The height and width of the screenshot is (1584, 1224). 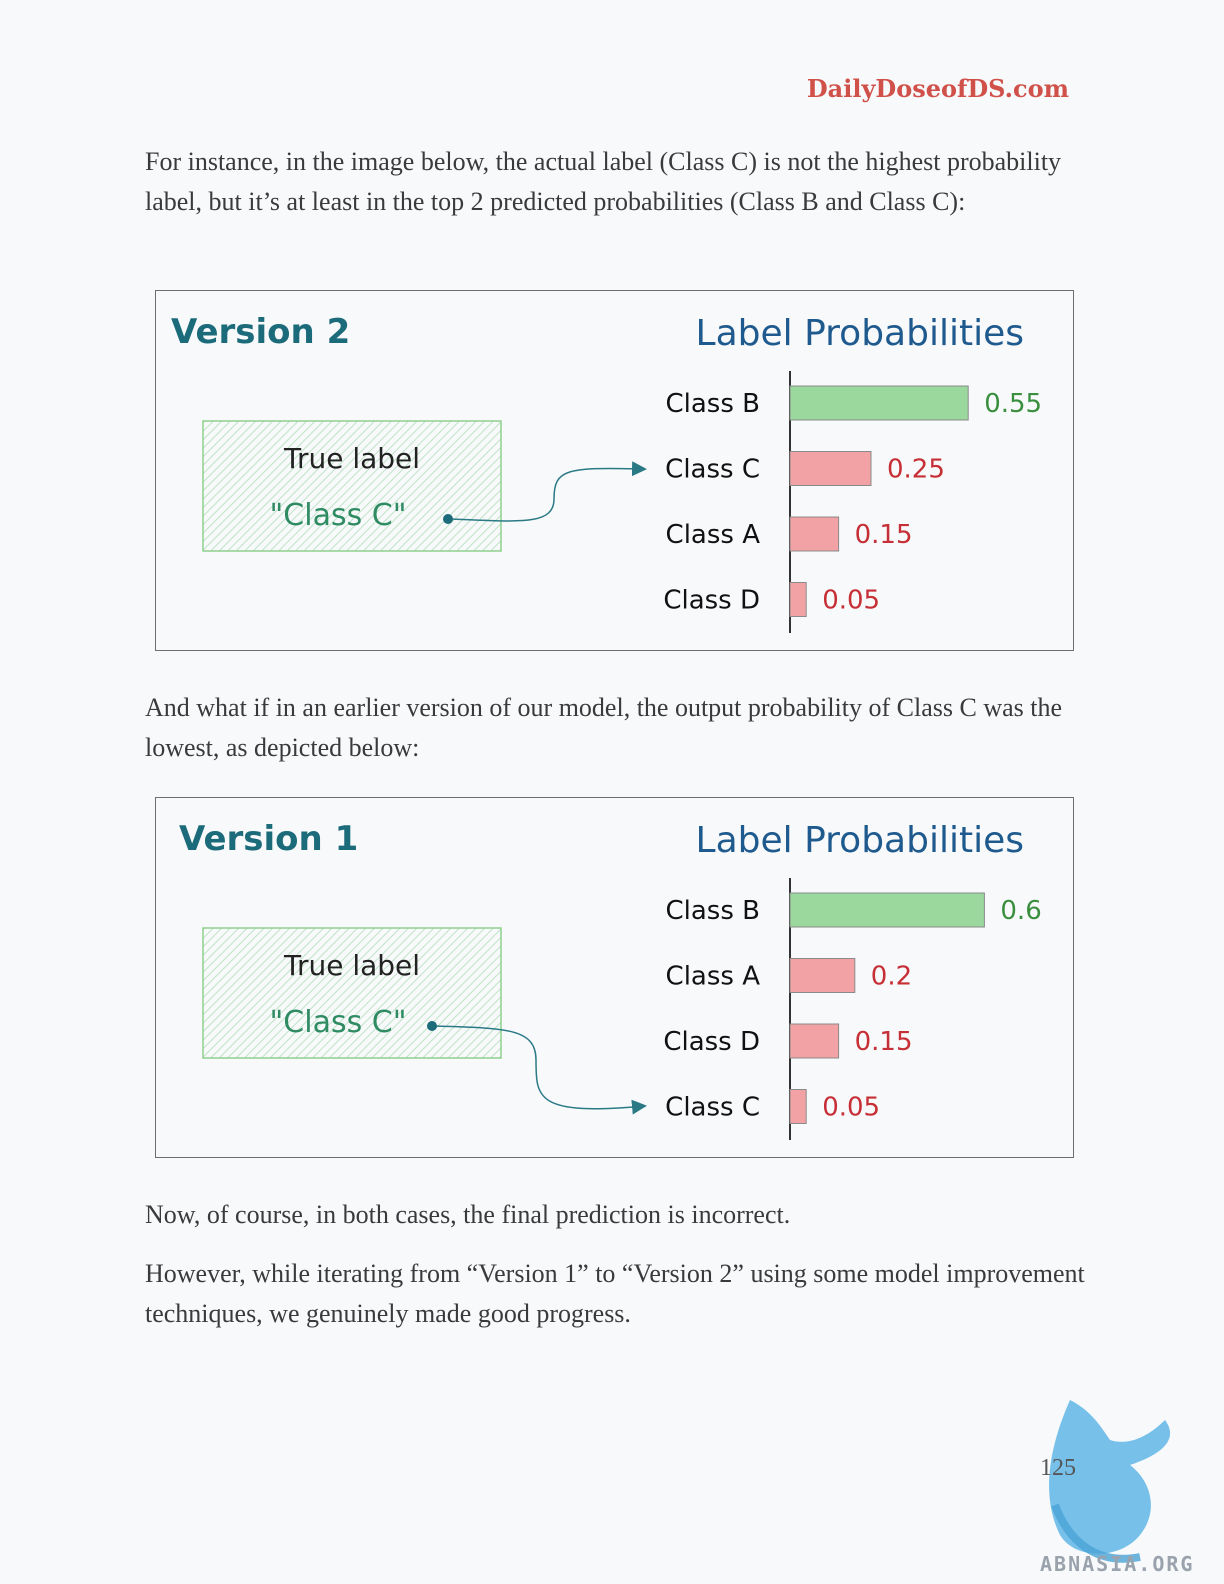 What do you see at coordinates (1117, 1564) in the screenshot?
I see `watermark-text: ABNASIA.ORG` at bounding box center [1117, 1564].